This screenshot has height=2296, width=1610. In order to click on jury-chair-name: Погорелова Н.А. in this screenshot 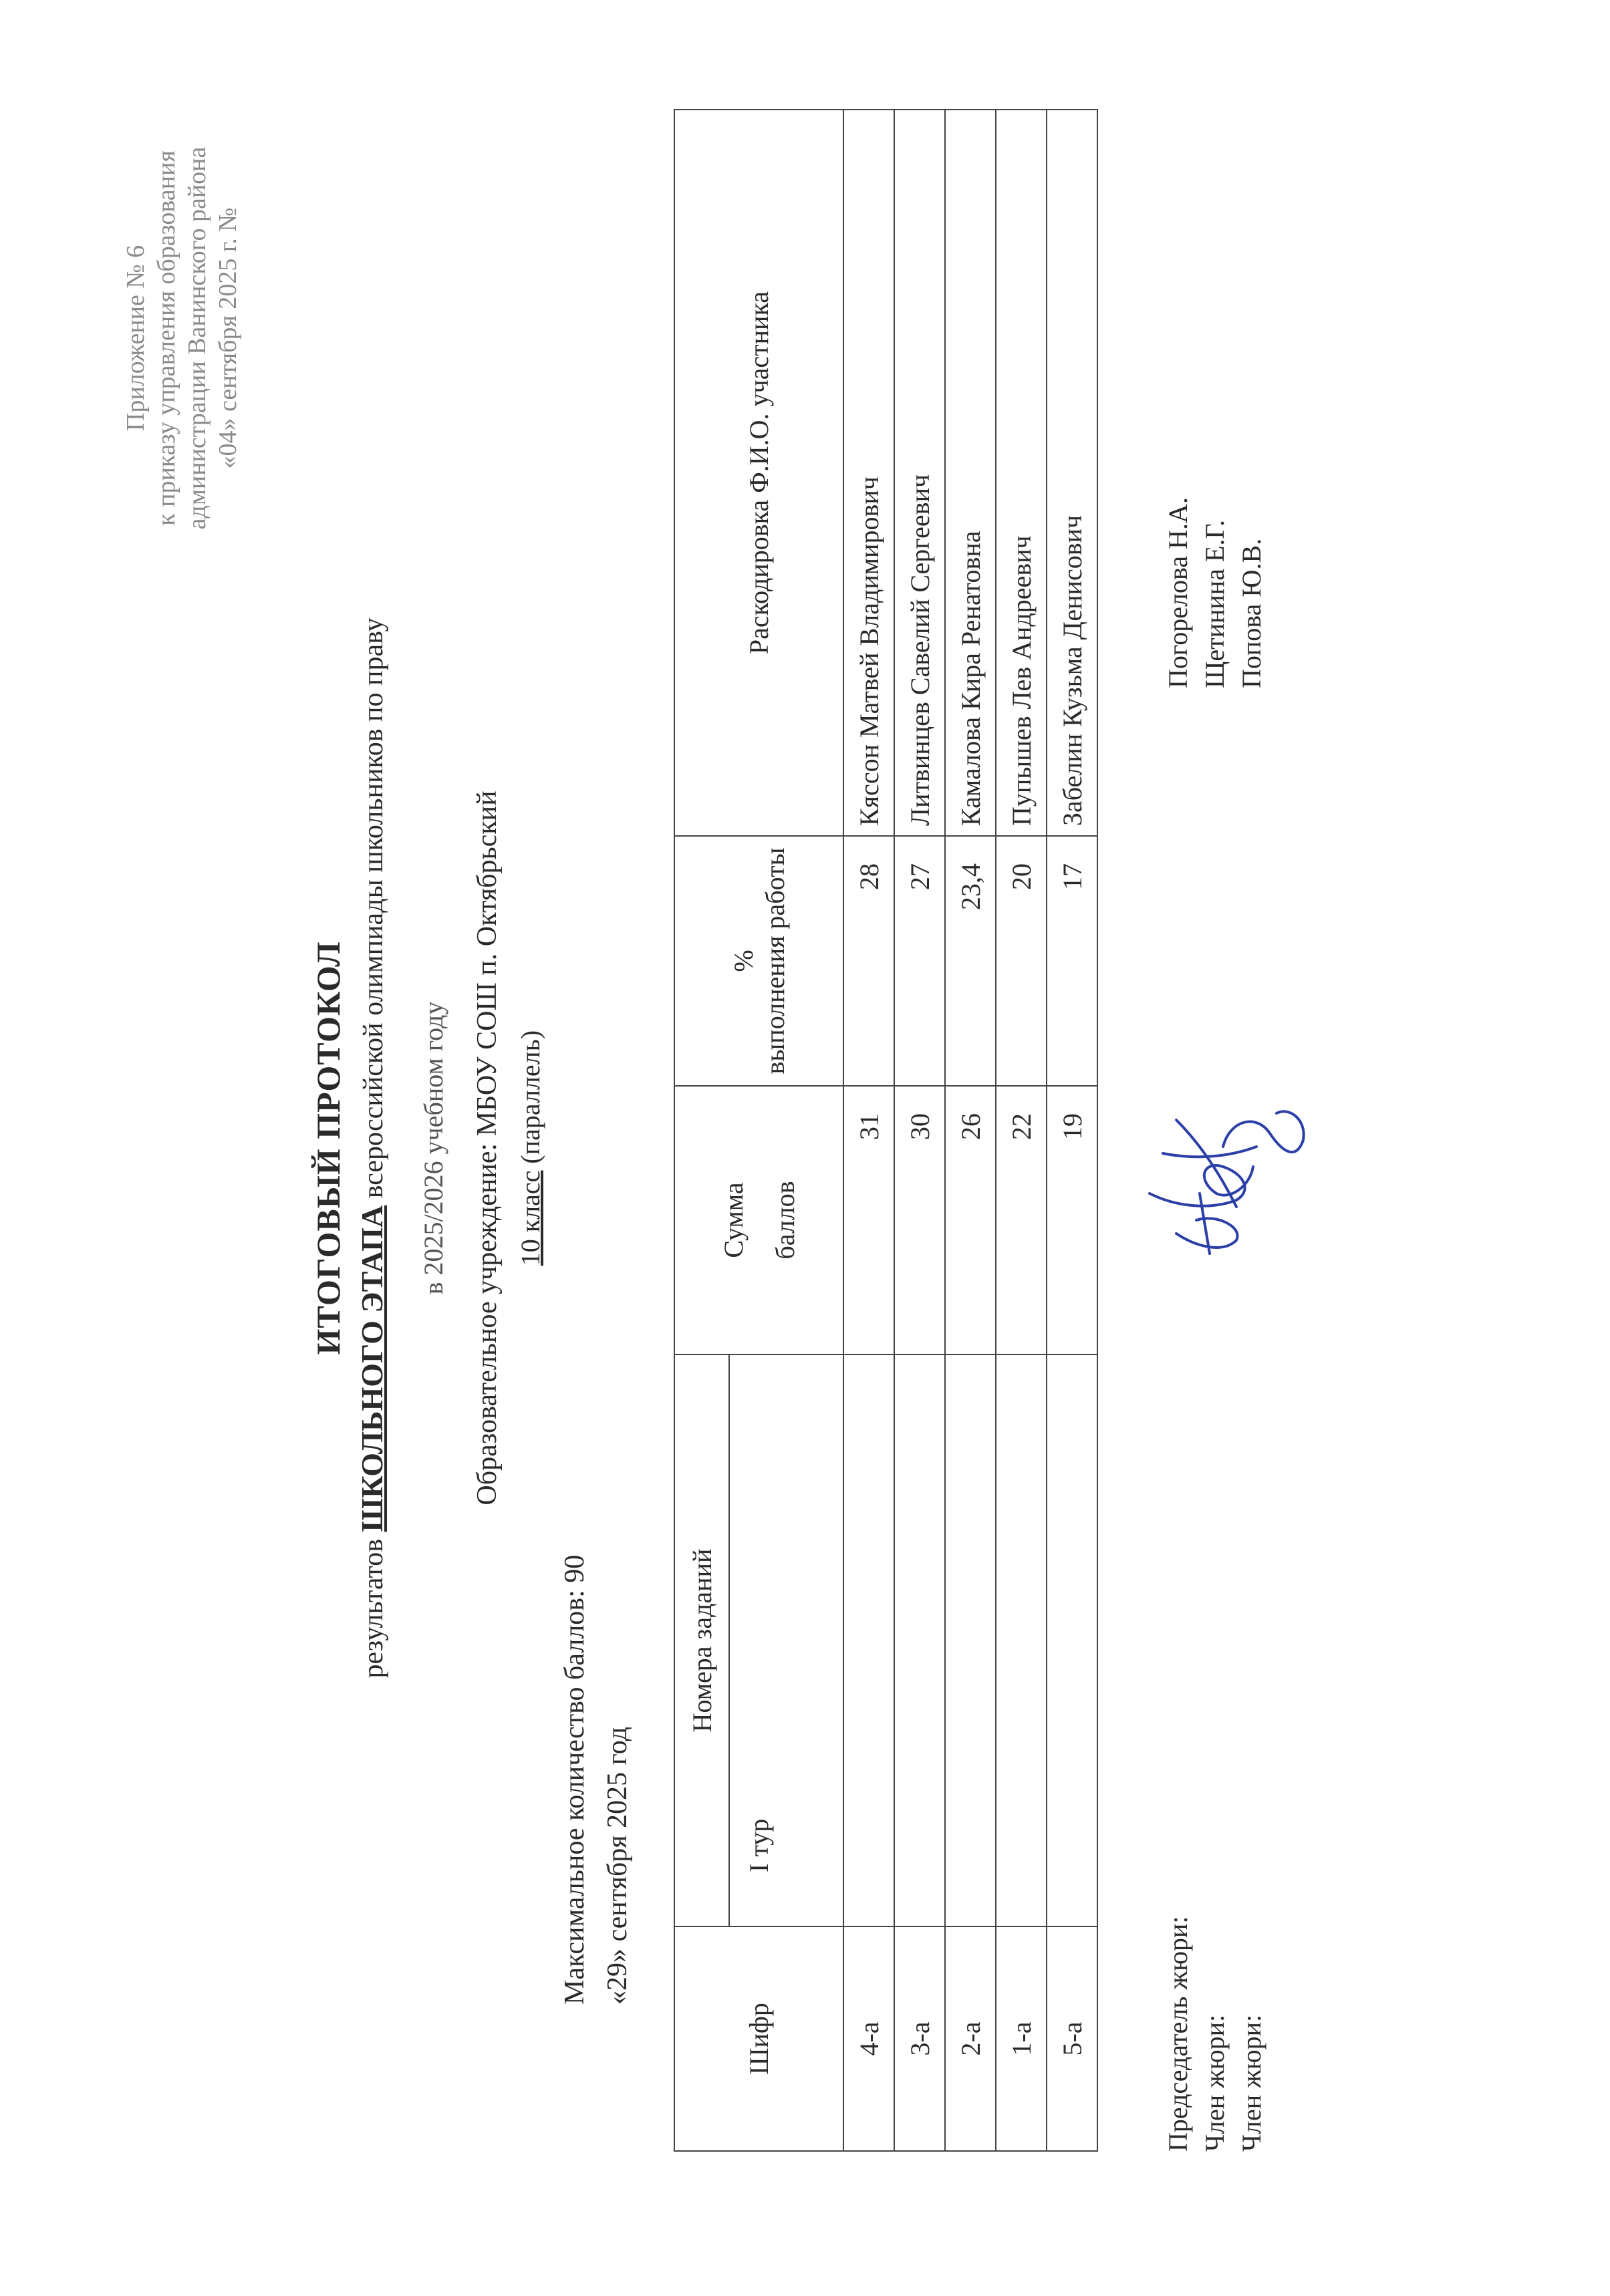, I will do `click(1178, 592)`.